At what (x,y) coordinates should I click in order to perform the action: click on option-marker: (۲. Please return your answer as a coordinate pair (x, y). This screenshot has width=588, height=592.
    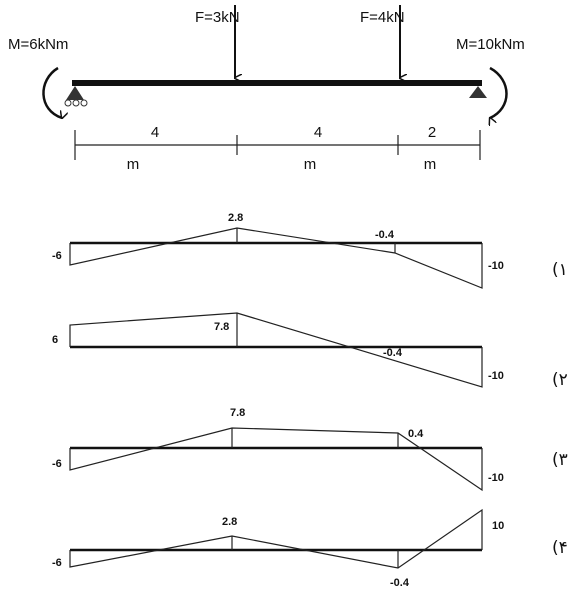
    Looking at the image, I should click on (560, 380).